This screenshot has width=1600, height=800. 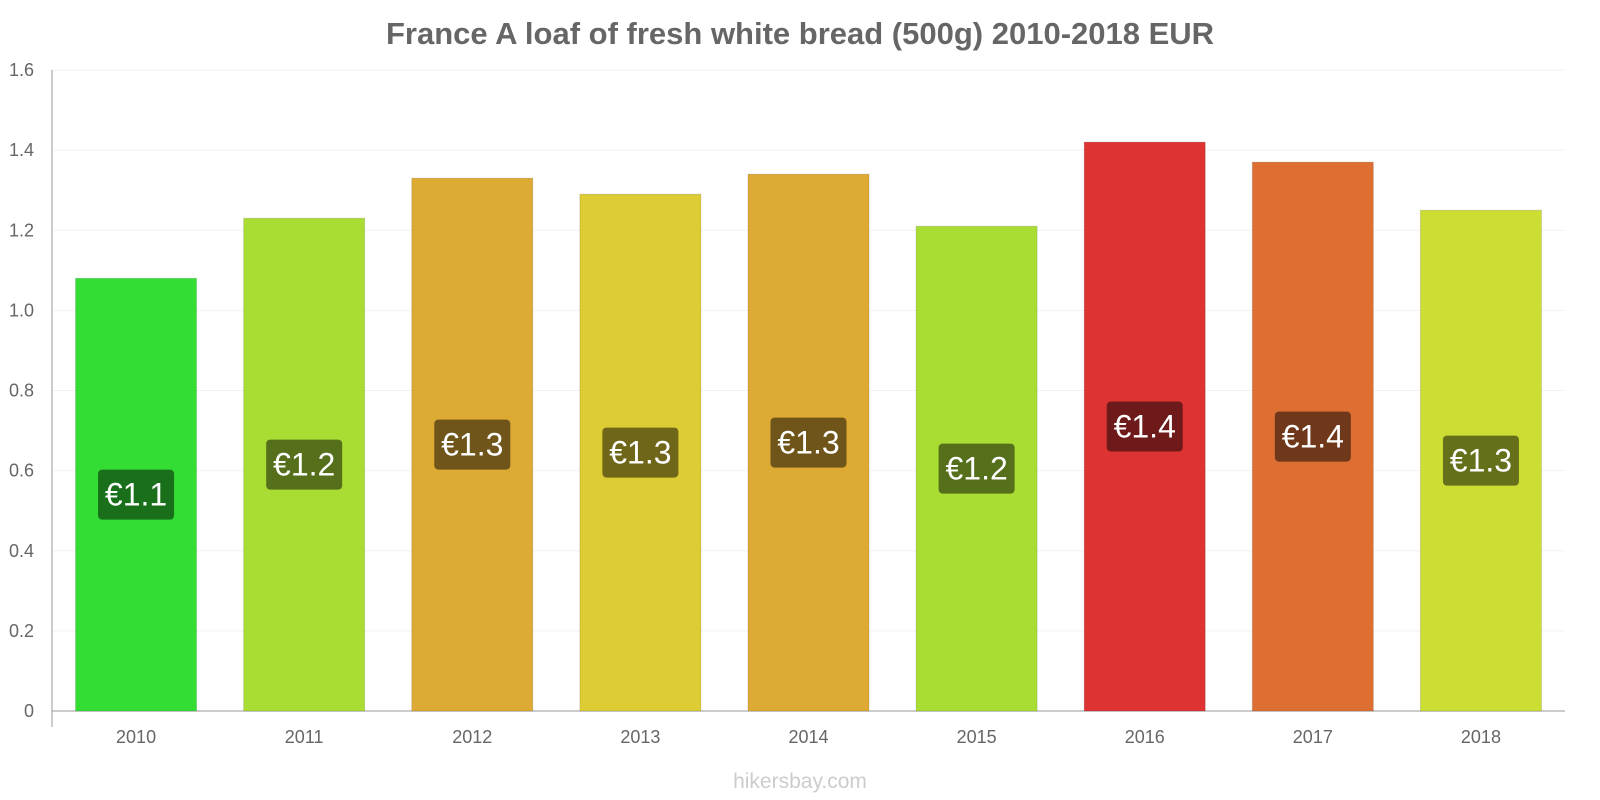 I want to click on x-tick-label: 2015, so click(x=977, y=737).